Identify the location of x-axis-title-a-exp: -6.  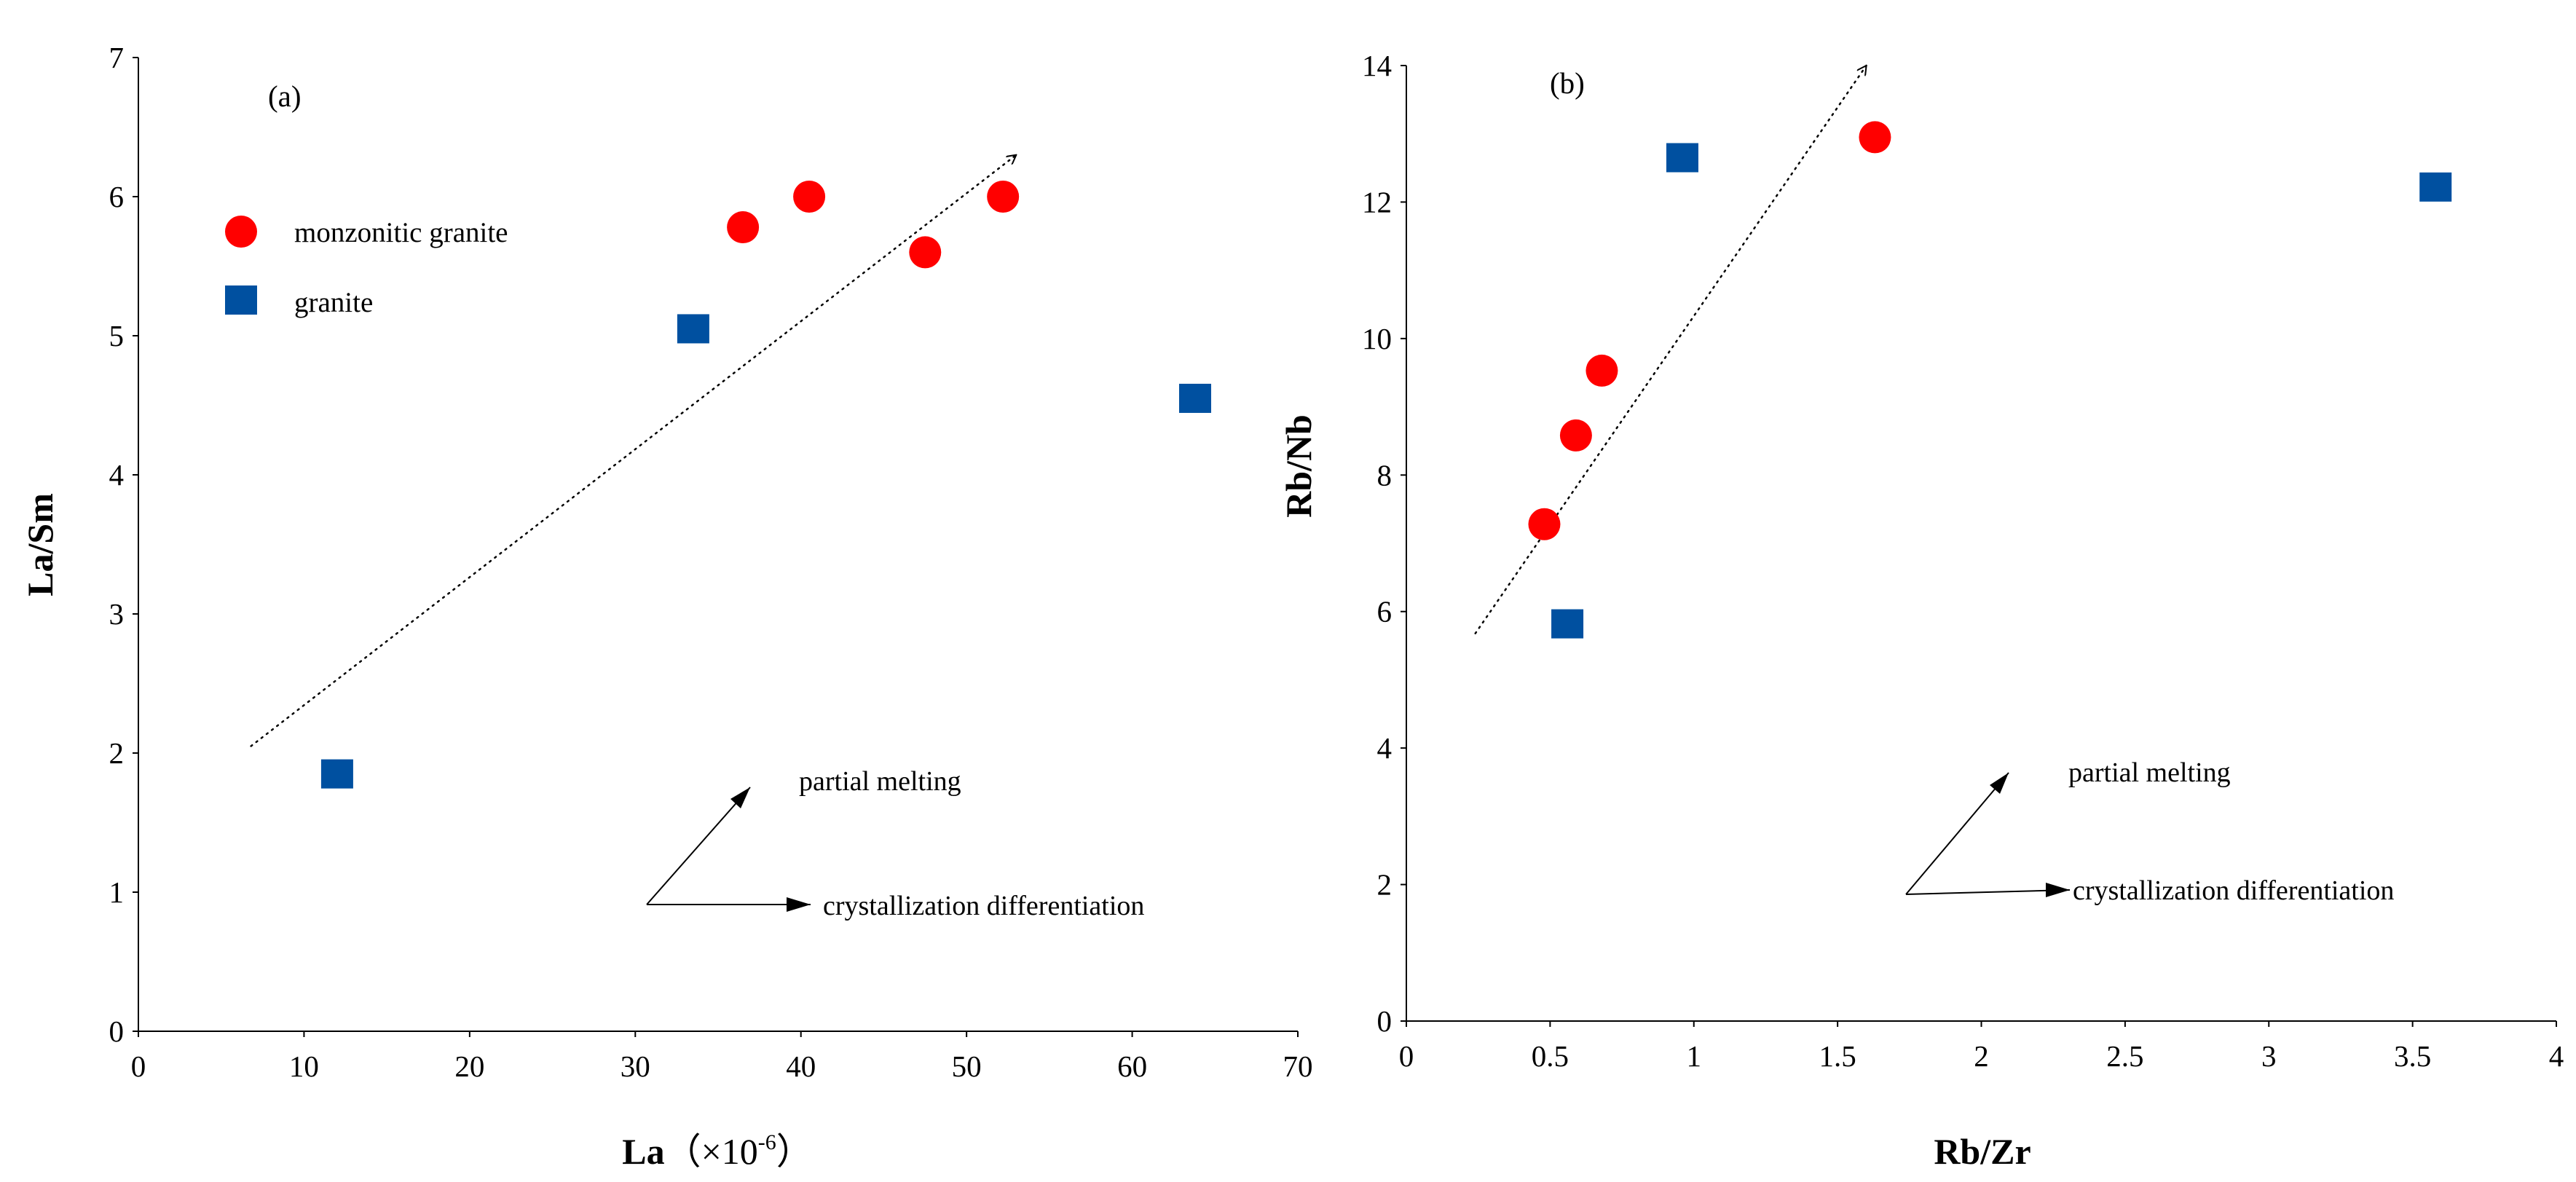
(767, 1142).